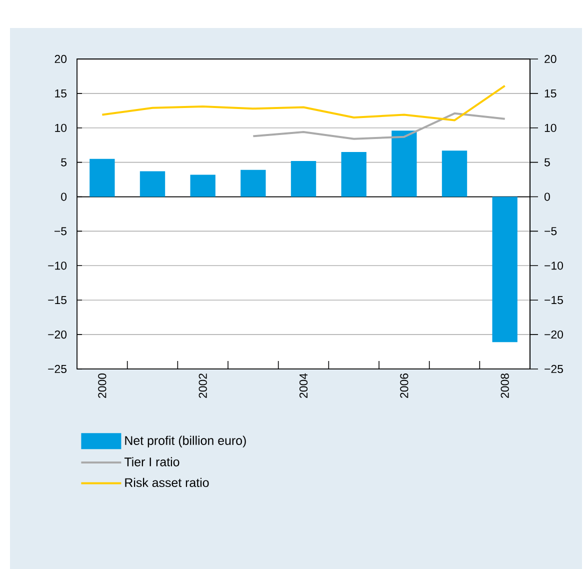 The height and width of the screenshot is (569, 587). Describe the element at coordinates (57, 300) in the screenshot. I see `y2-tick-label: −15` at that location.